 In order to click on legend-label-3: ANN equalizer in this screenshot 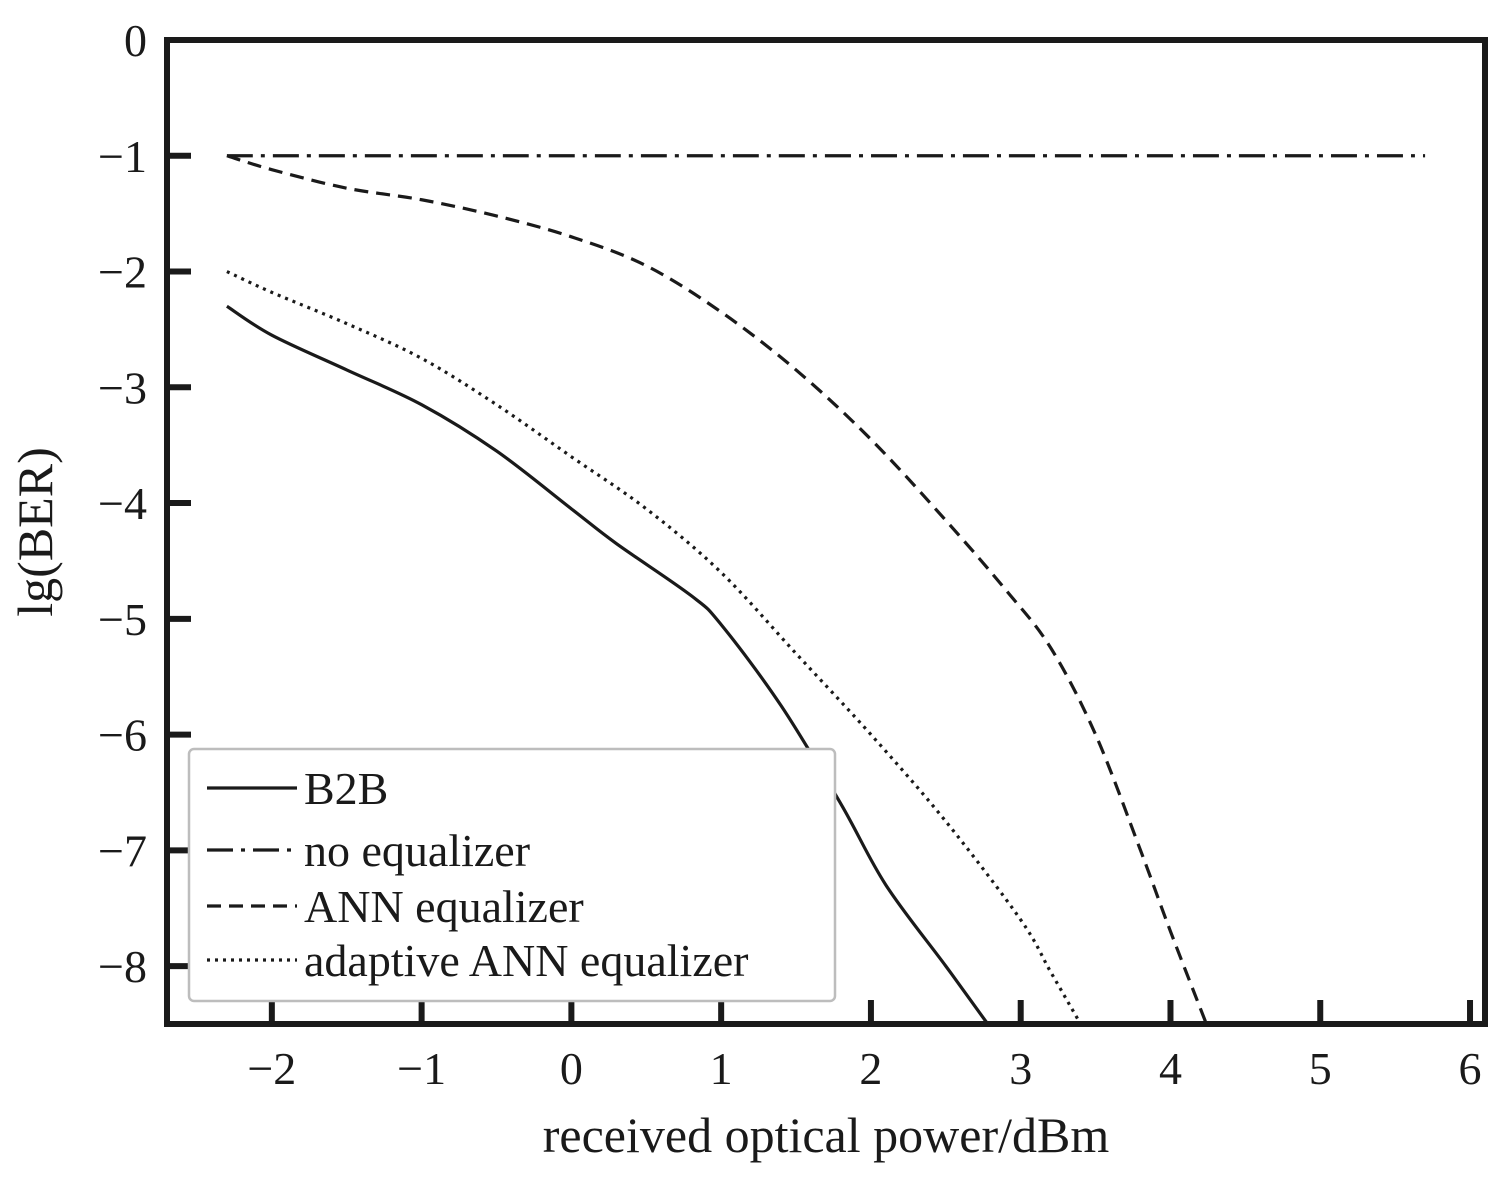, I will do `click(444, 906)`.